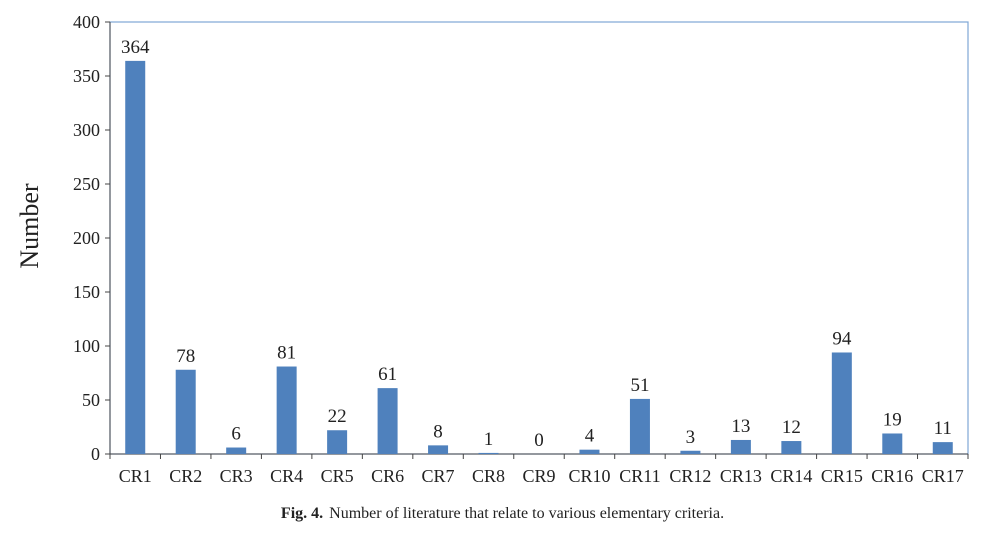  What do you see at coordinates (791, 427) in the screenshot?
I see `data-label-cr14: 12` at bounding box center [791, 427].